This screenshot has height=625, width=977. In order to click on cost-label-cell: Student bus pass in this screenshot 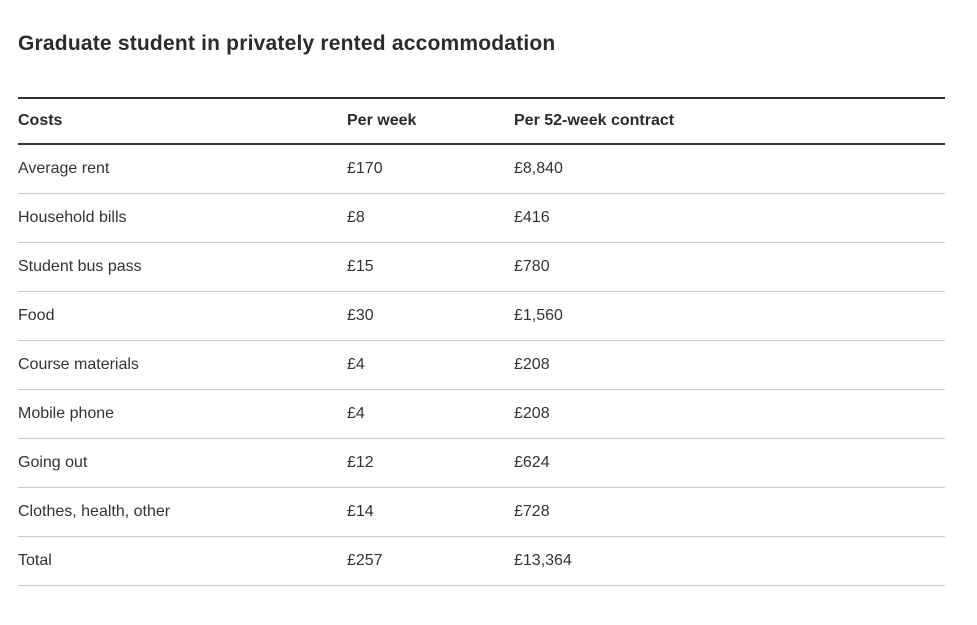, I will do `click(182, 267)`.